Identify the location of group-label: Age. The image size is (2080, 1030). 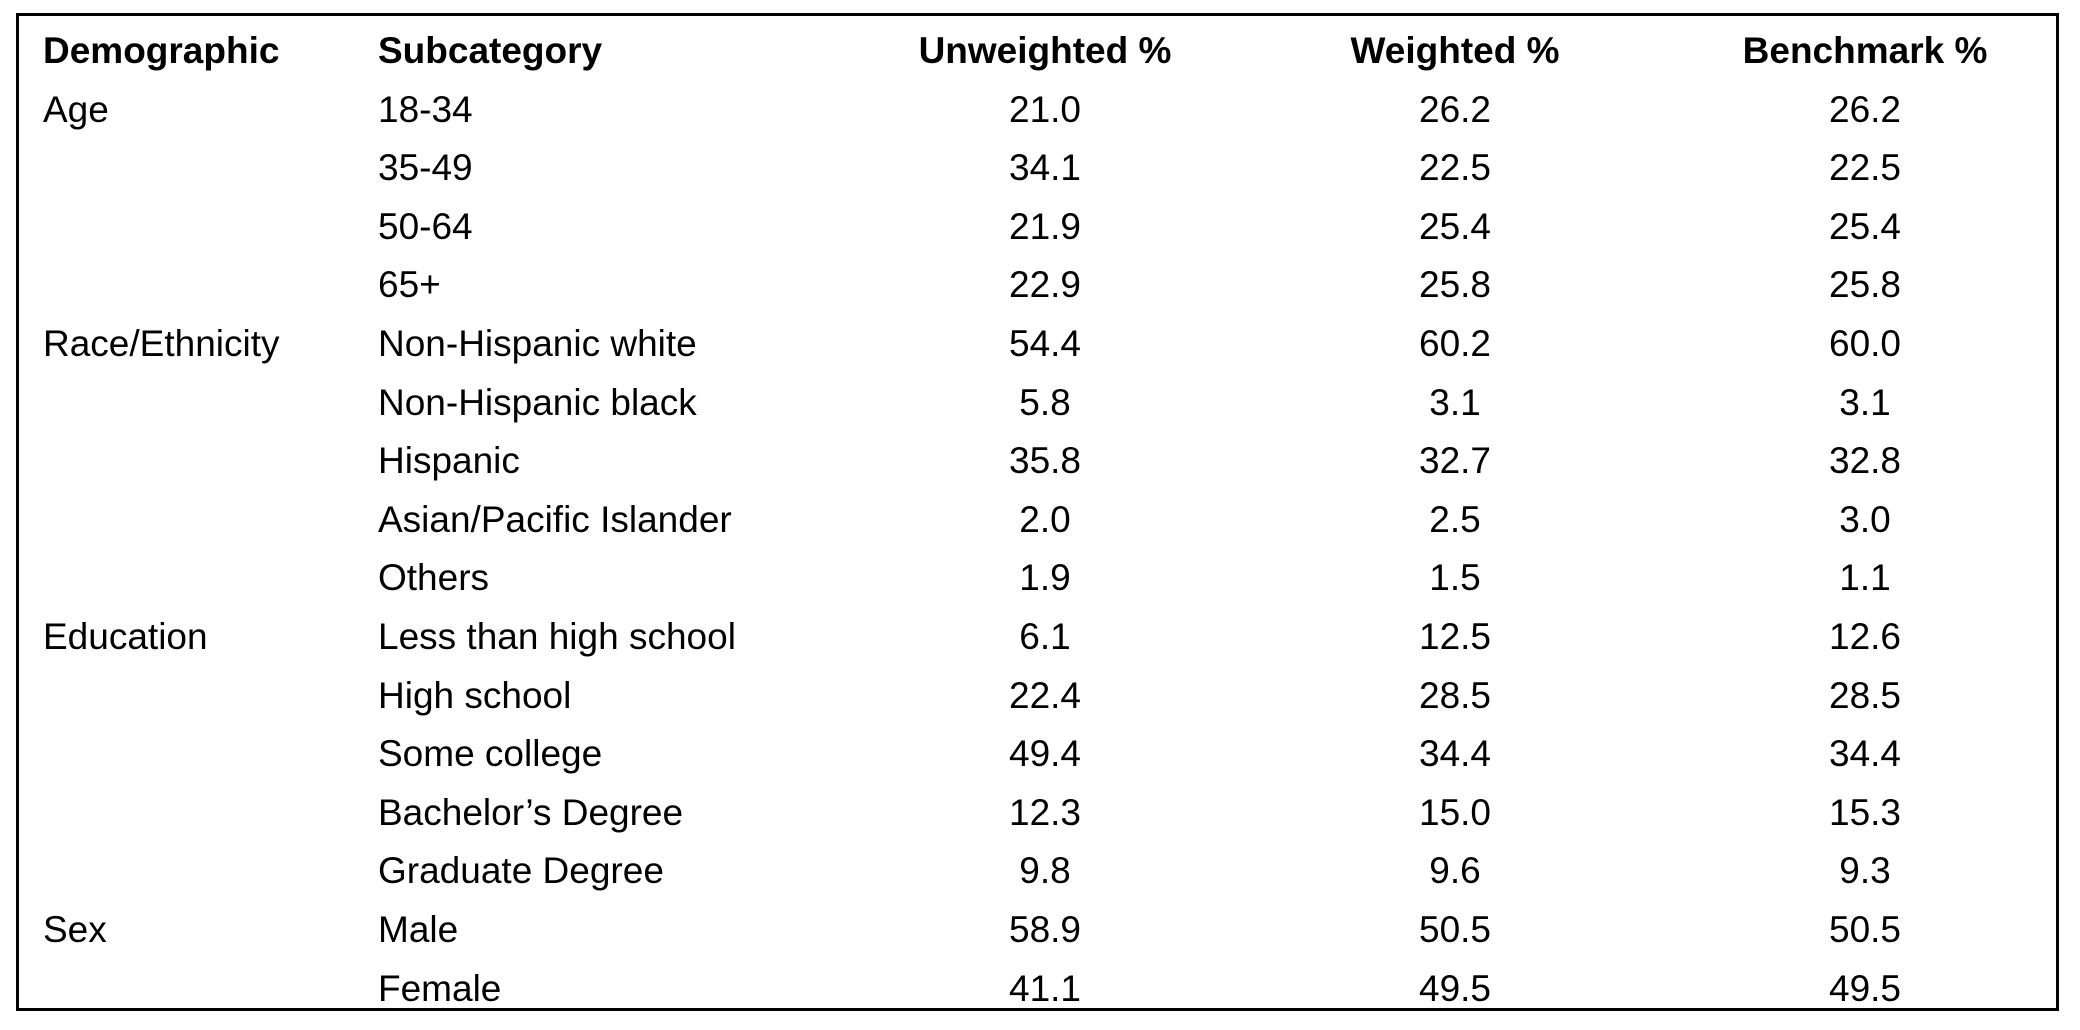
(76, 109).